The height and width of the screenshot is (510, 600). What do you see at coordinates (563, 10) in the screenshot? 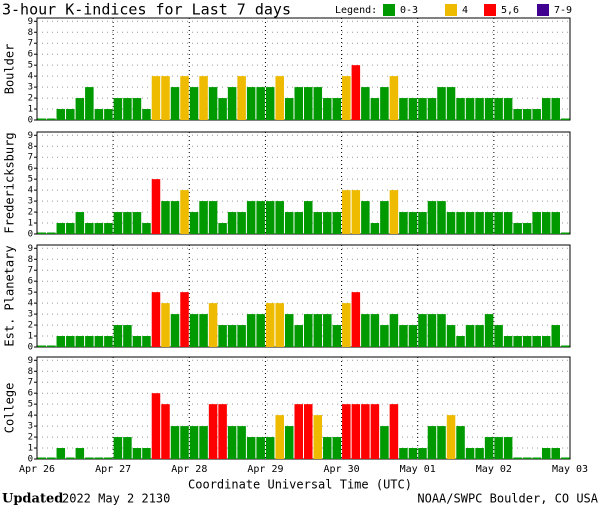
I see `legend-label: 7-9` at bounding box center [563, 10].